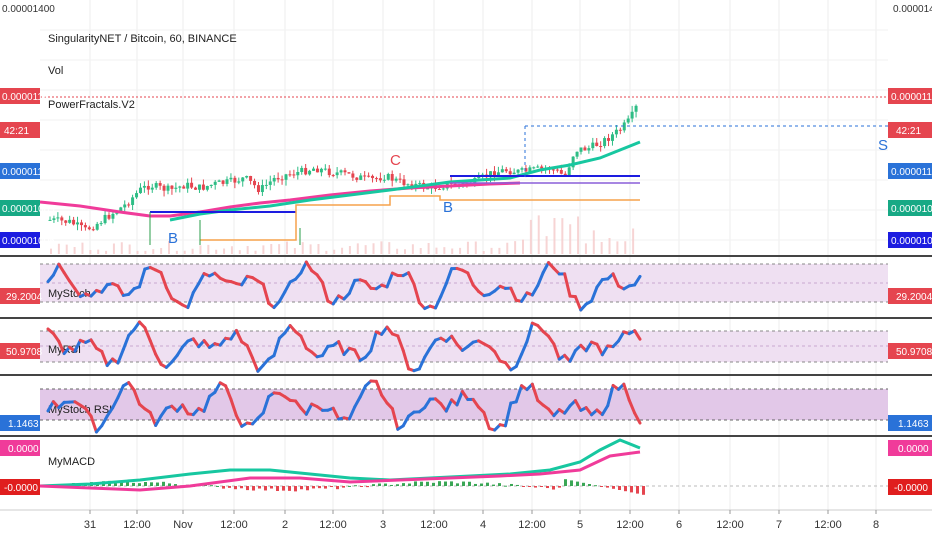 The width and height of the screenshot is (932, 550). Describe the element at coordinates (24, 297) in the screenshot. I see `left-stoch-value: 29.2004` at that location.